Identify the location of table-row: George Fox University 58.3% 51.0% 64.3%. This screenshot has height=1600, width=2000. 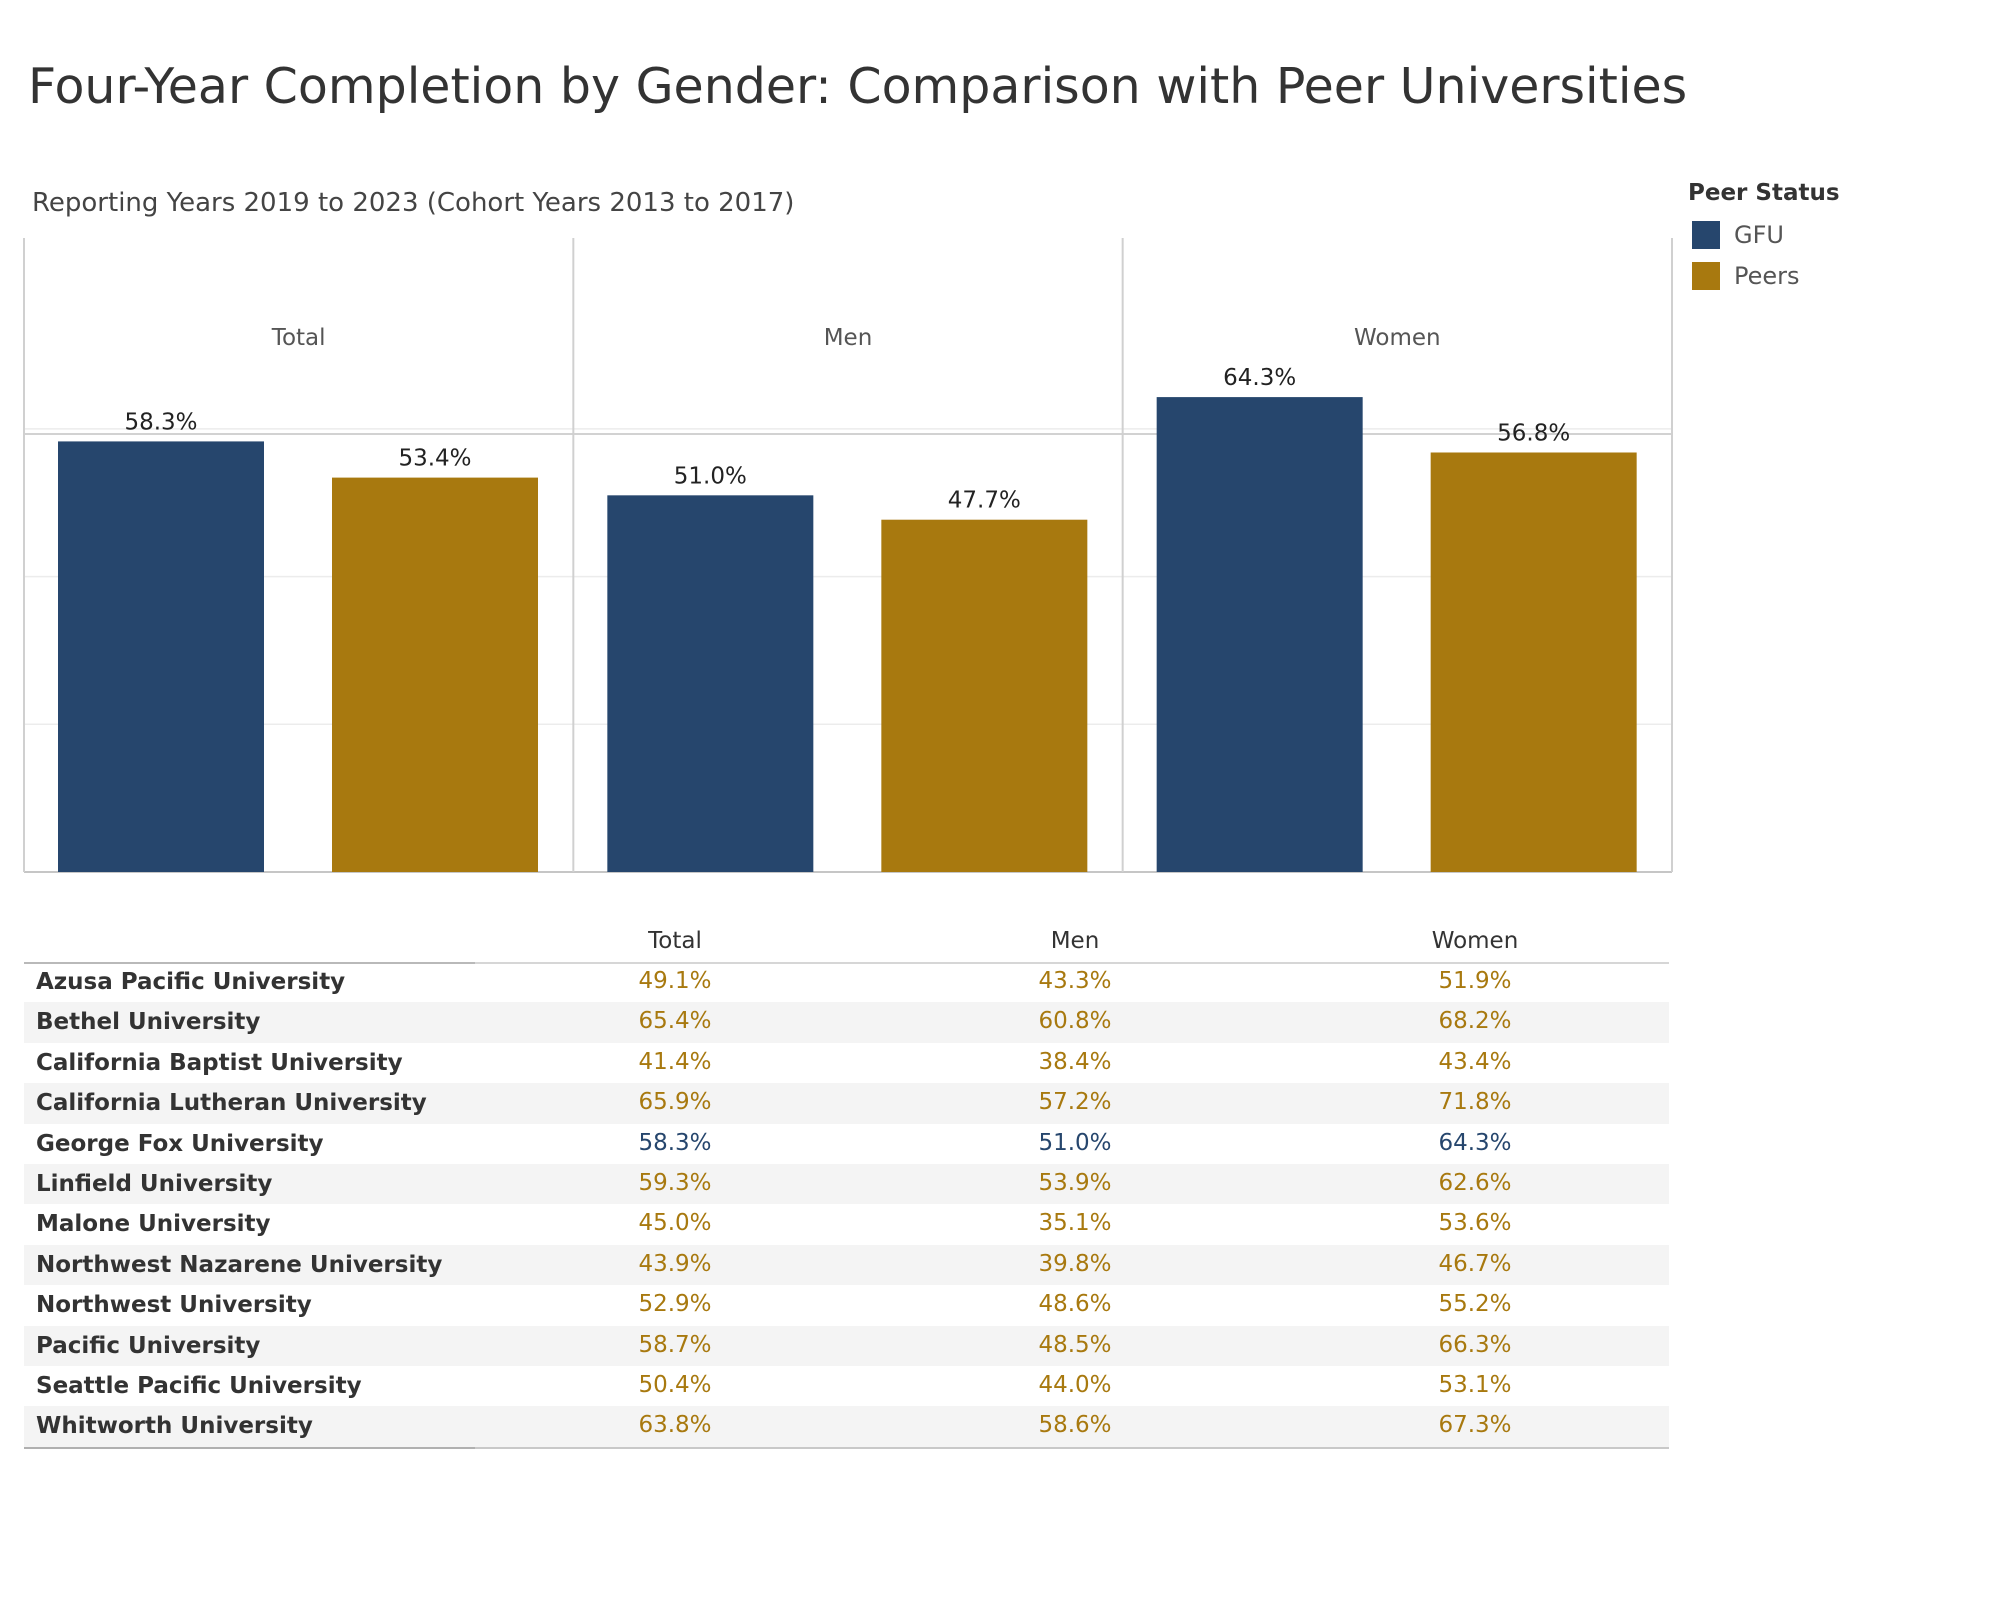
(846, 1144).